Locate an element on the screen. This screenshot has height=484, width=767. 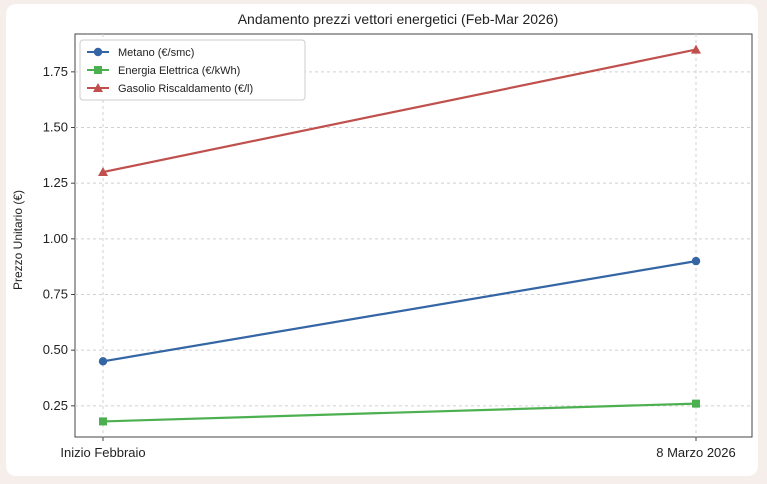
y-tick-label: 0.75 is located at coordinates (55, 294).